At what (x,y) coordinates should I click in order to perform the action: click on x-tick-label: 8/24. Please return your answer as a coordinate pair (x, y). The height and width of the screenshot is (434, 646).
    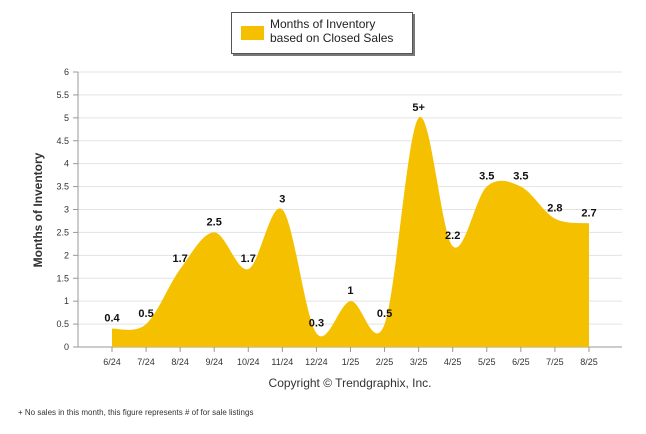
    Looking at the image, I should click on (180, 362).